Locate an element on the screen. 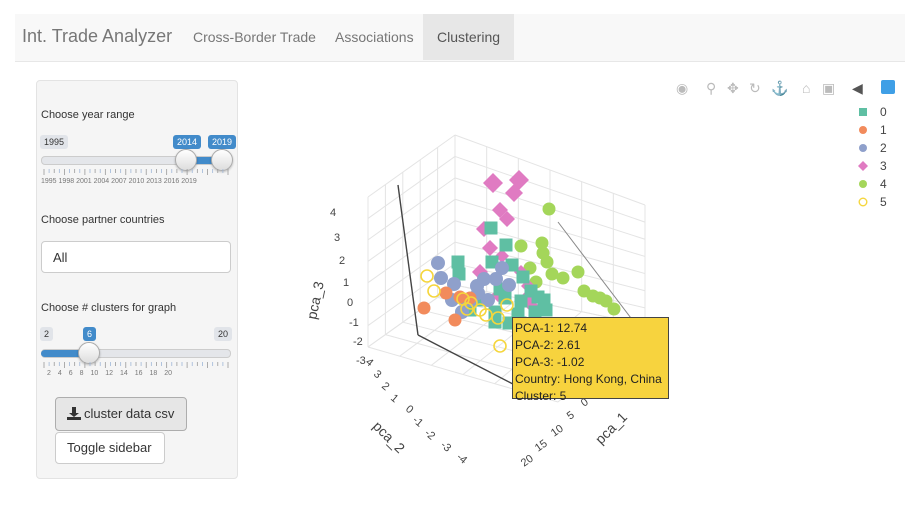  toggle-sidebar-button: Toggle sidebar is located at coordinates (110, 448).